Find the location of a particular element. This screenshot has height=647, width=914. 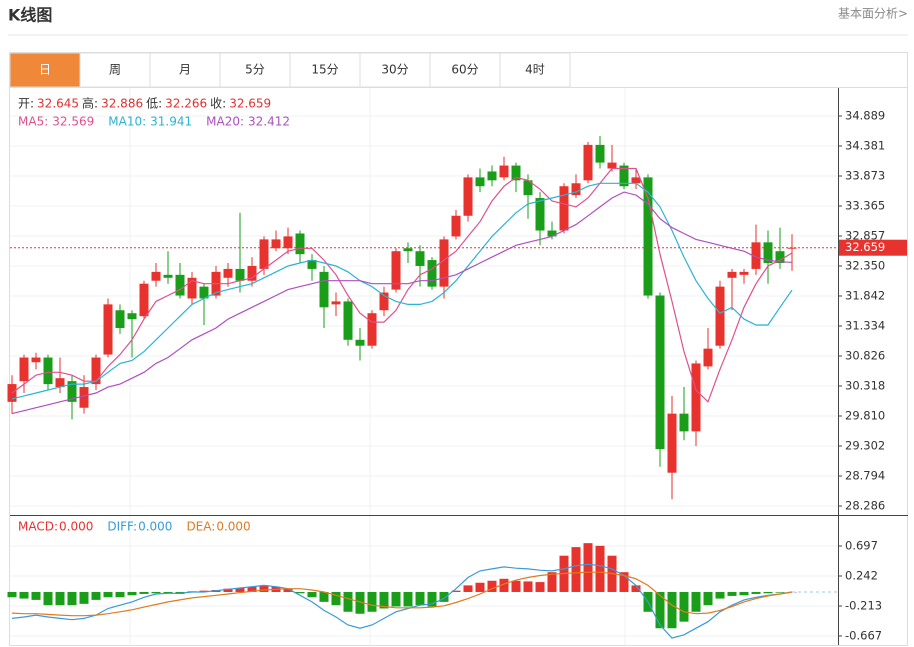

ma-line is located at coordinates (402, 601).